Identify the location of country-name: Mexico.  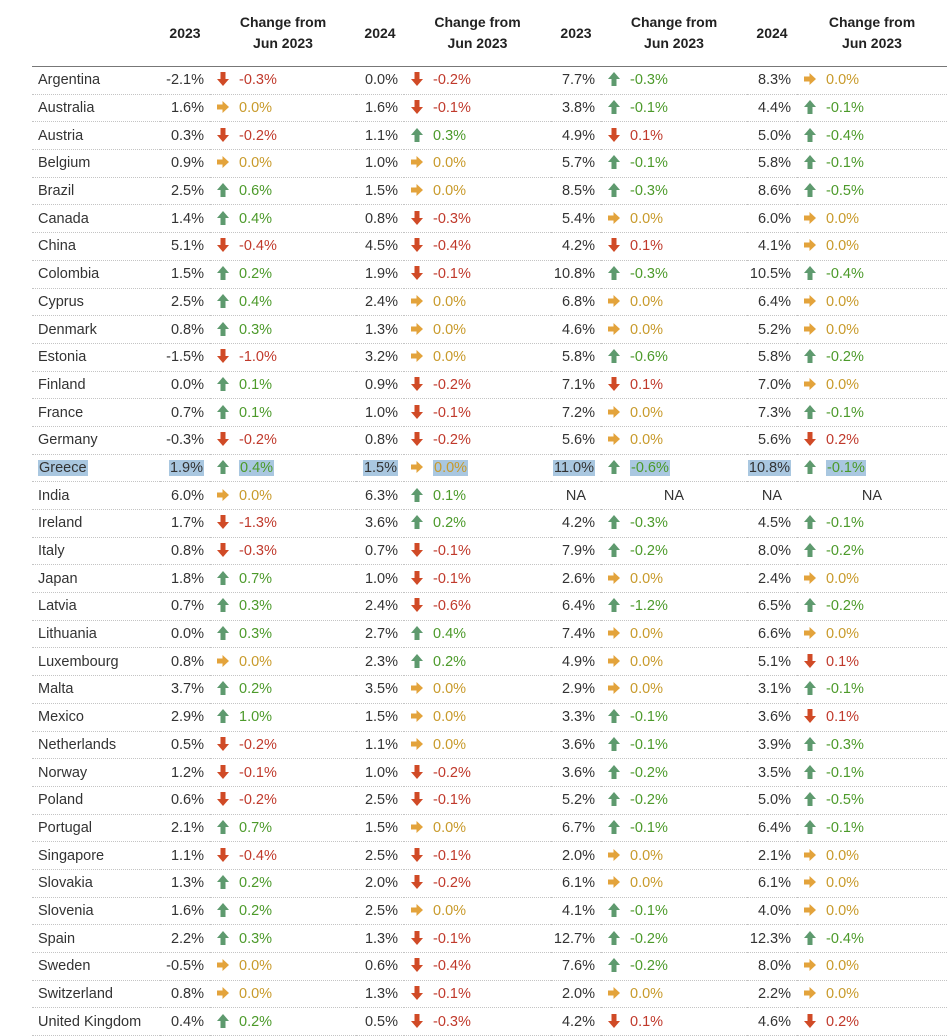
(61, 717).